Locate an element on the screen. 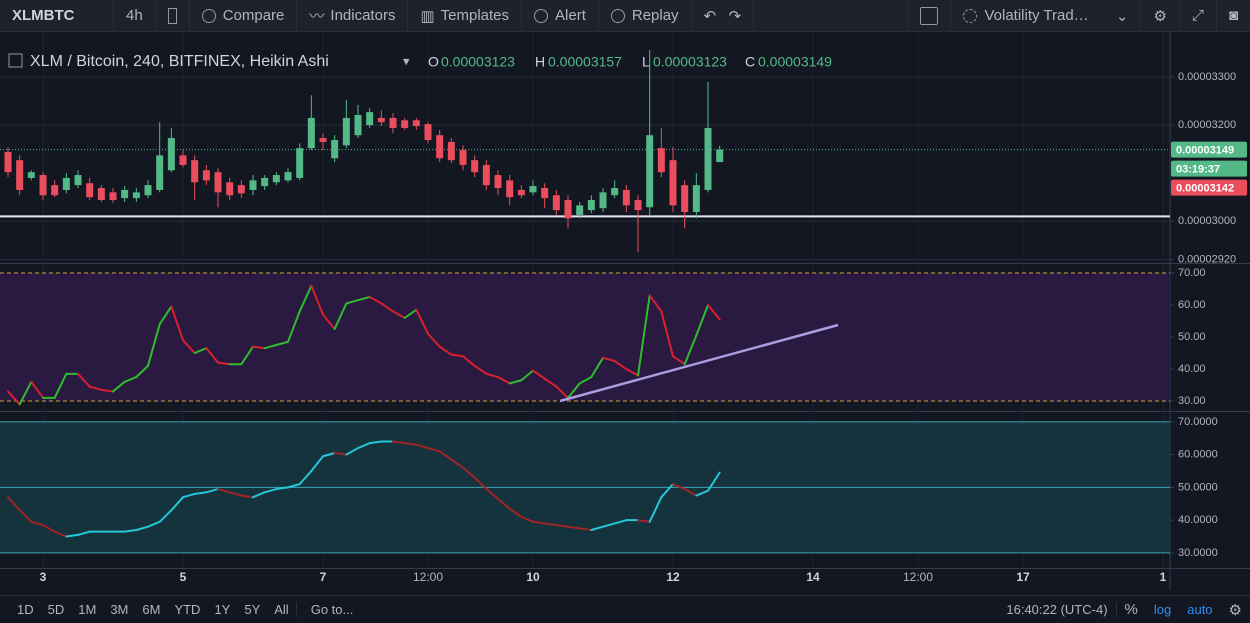 Image resolution: width=1250 pixels, height=623 pixels. y-tick-label: 50.00 is located at coordinates (1192, 337).